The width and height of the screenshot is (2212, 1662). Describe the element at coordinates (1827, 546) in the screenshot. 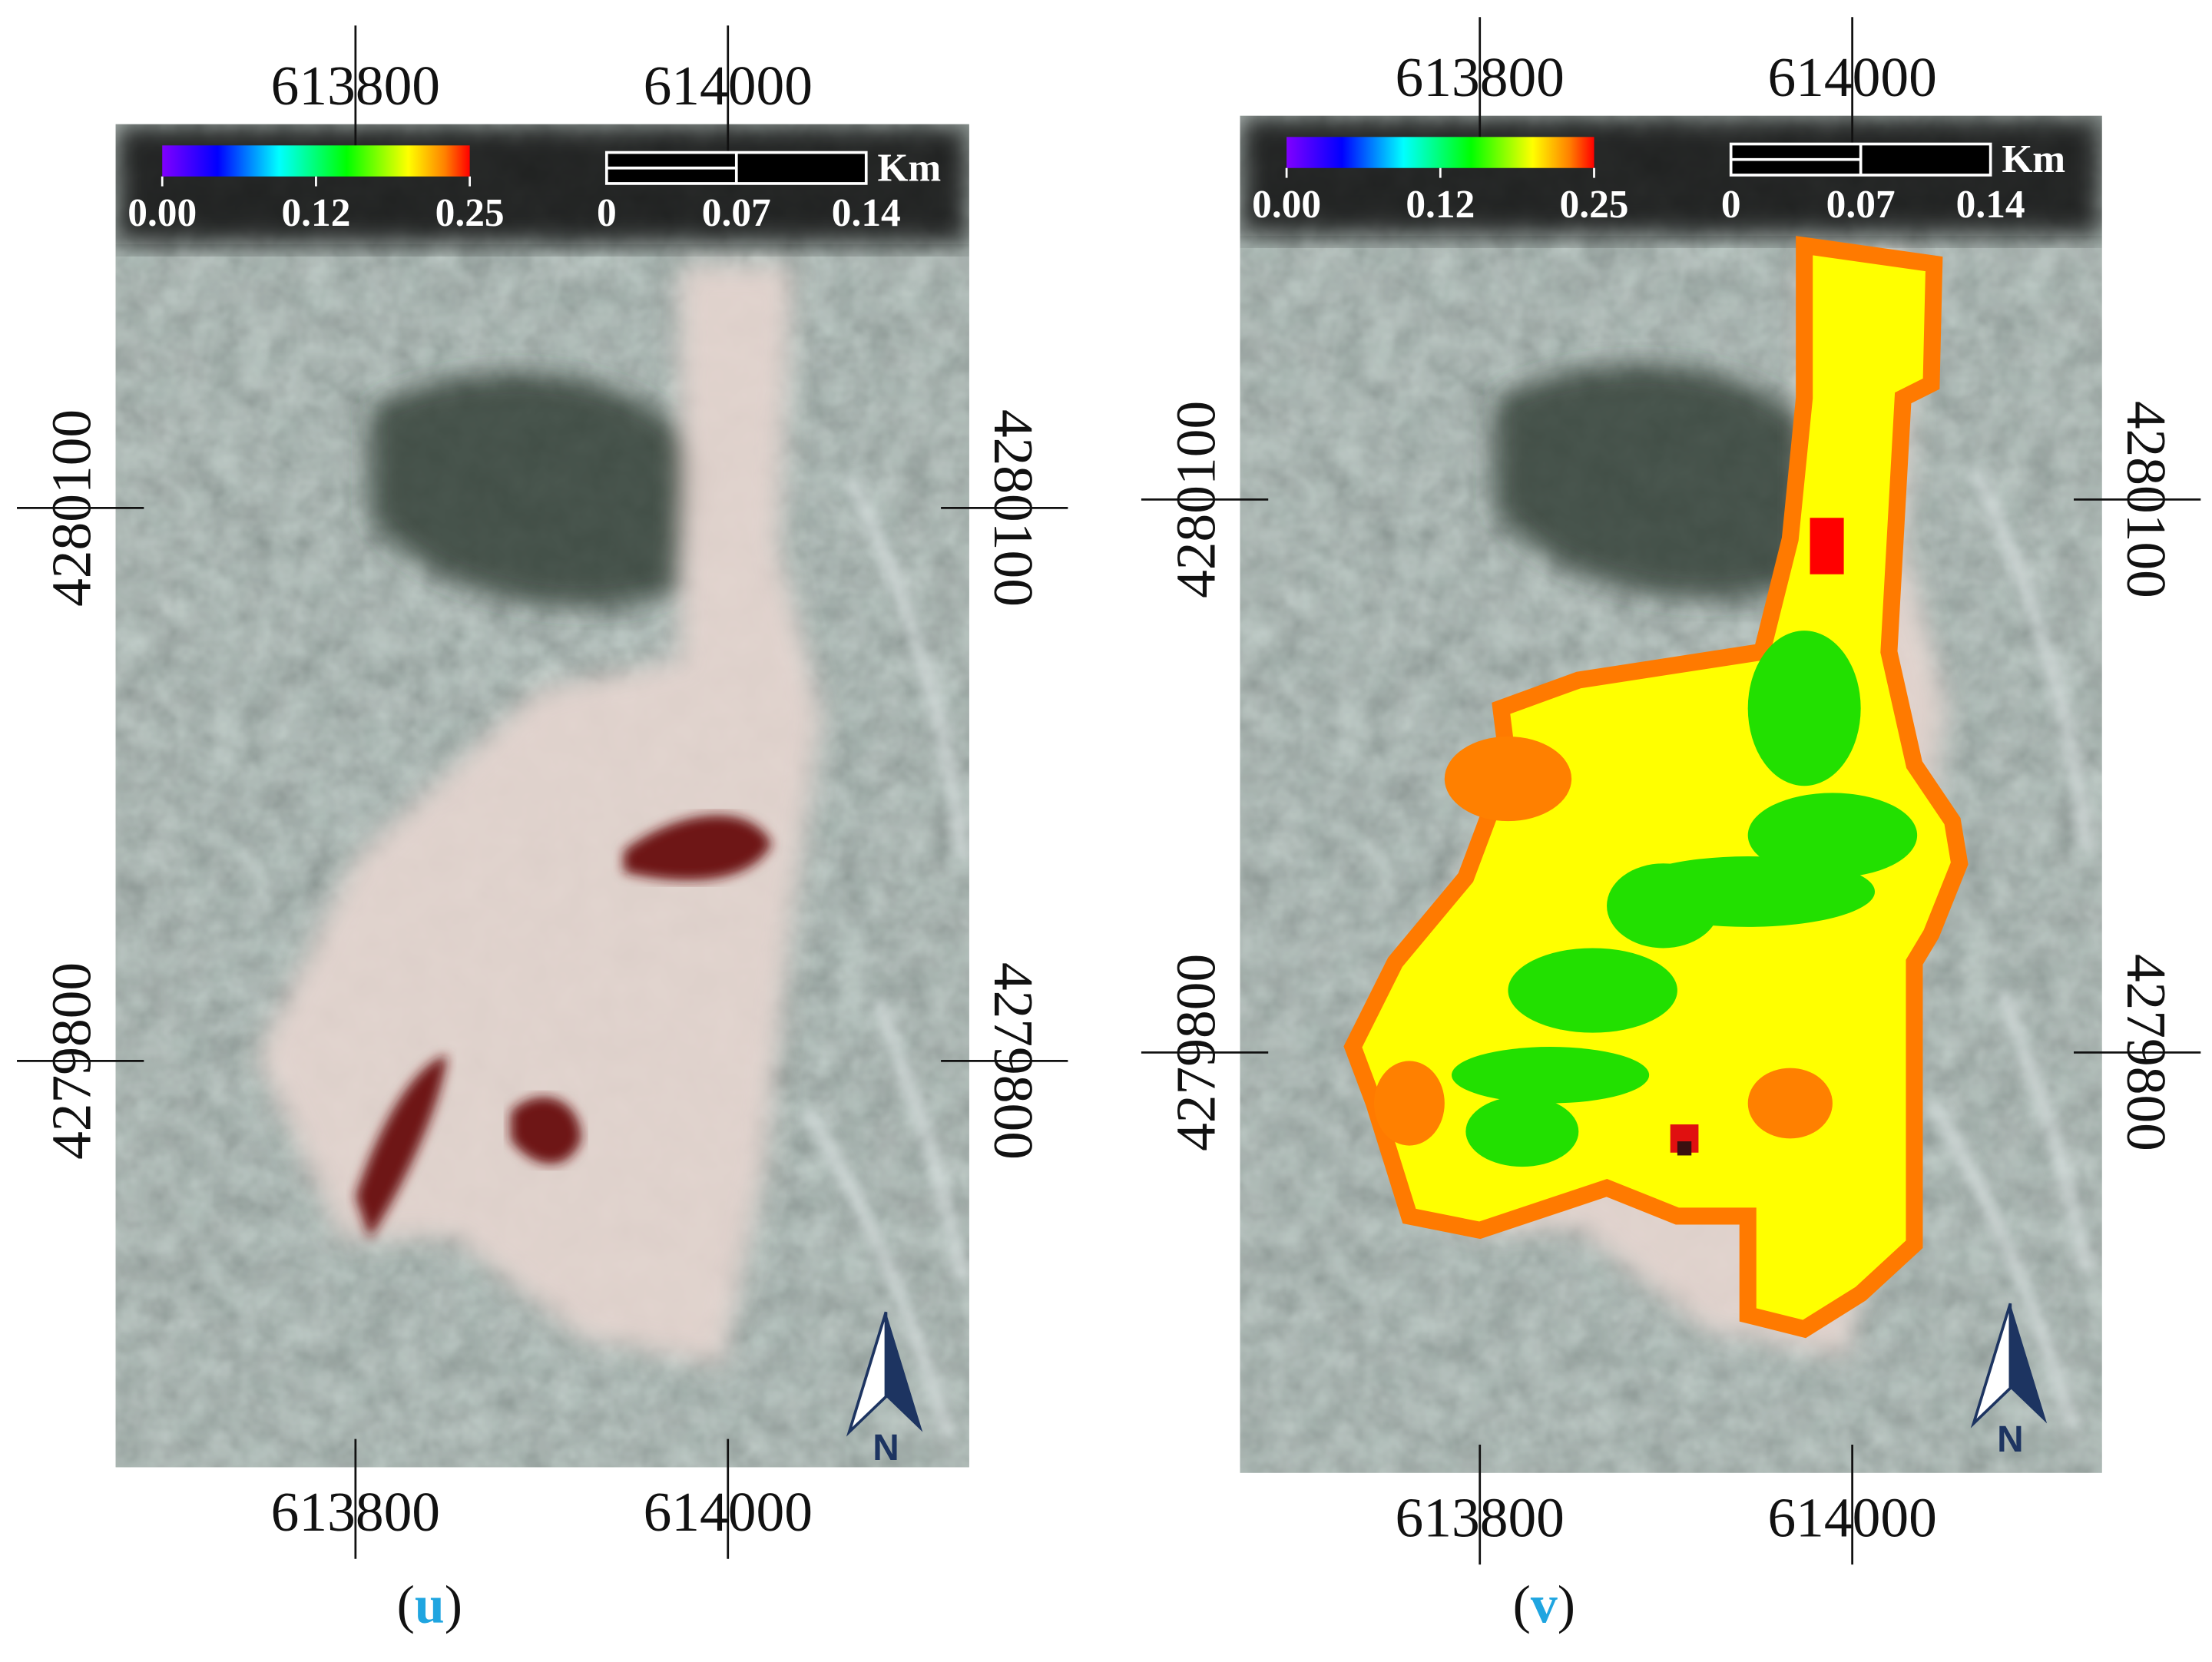

I see `index-red` at that location.